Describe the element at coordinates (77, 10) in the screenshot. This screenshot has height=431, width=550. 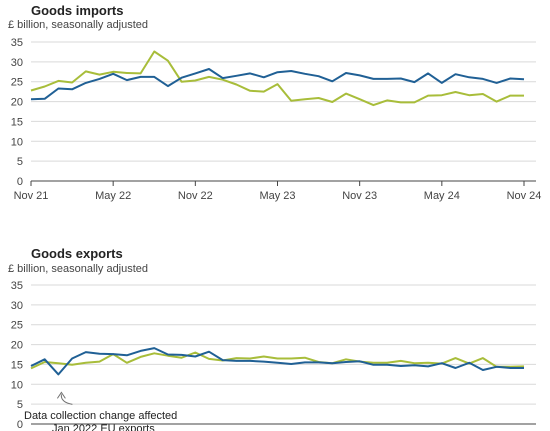
I see `imports-chart-title: Goods imports` at that location.